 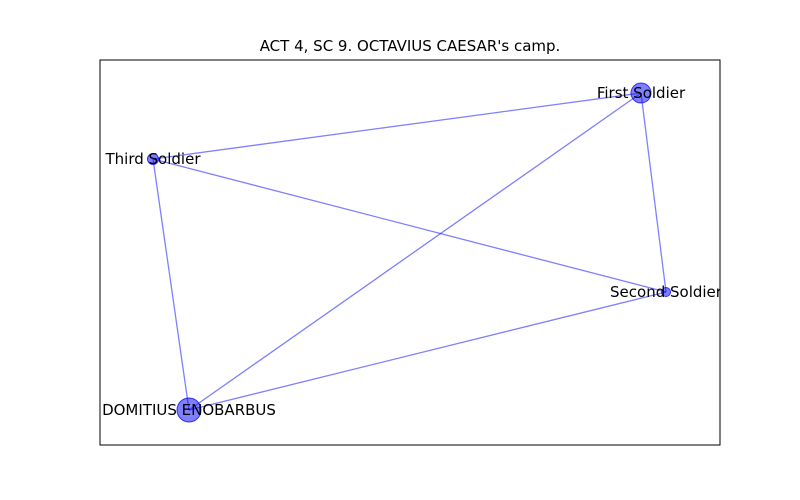 I want to click on node-label-second-soldier: Second Soldier, so click(x=666, y=292).